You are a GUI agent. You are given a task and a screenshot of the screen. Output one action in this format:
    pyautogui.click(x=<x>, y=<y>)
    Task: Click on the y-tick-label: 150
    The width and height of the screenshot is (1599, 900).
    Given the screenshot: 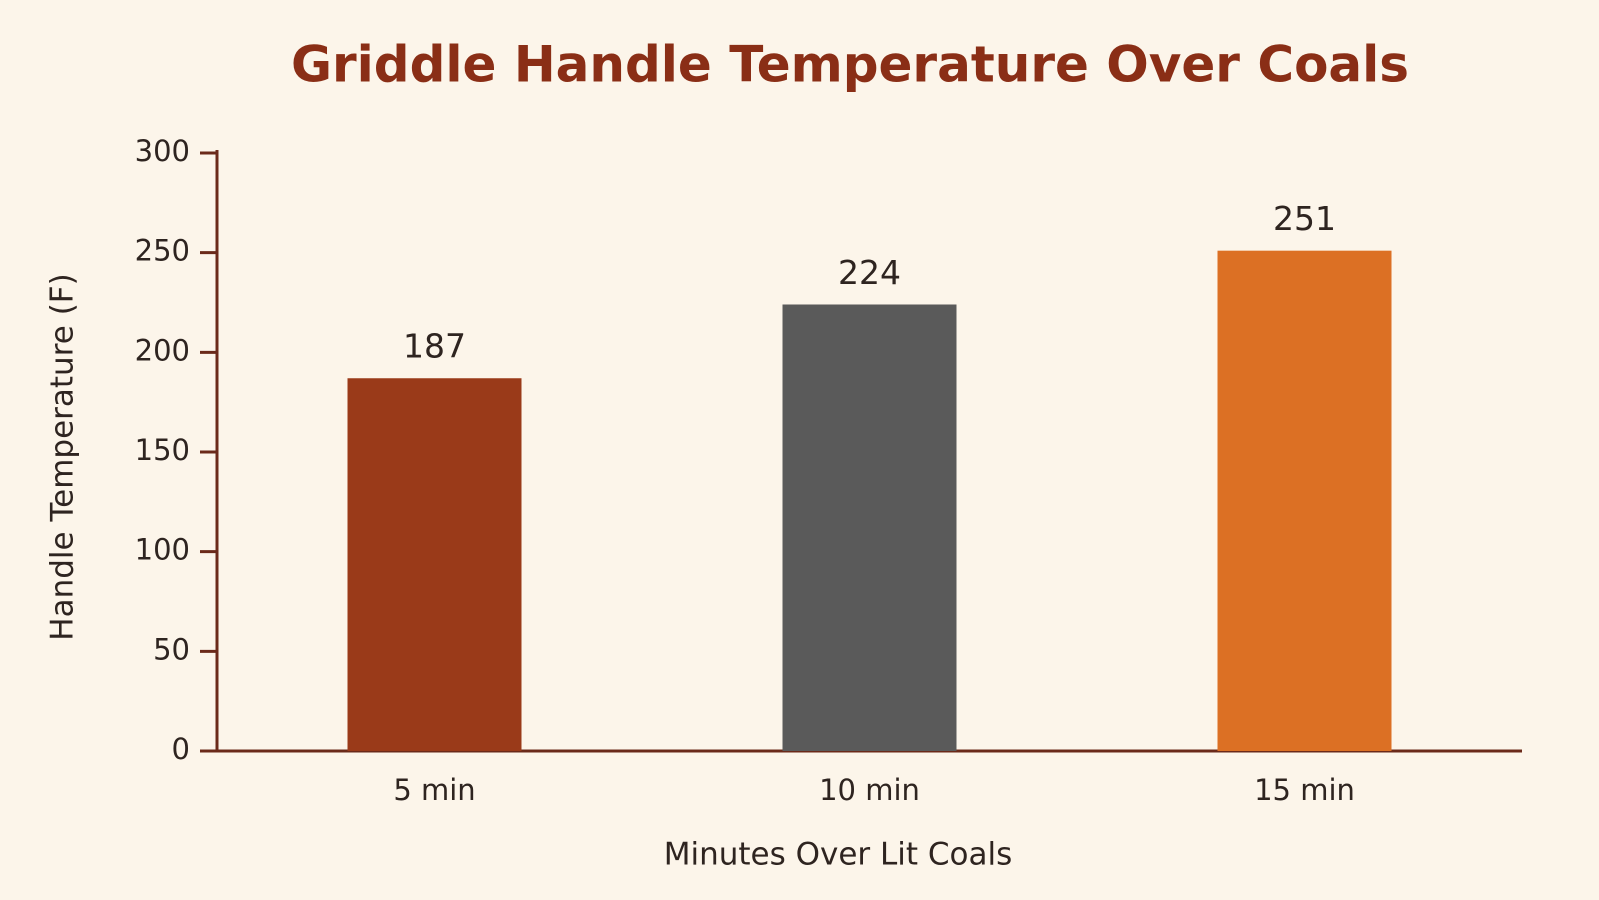 What is the action you would take?
    pyautogui.click(x=162, y=450)
    